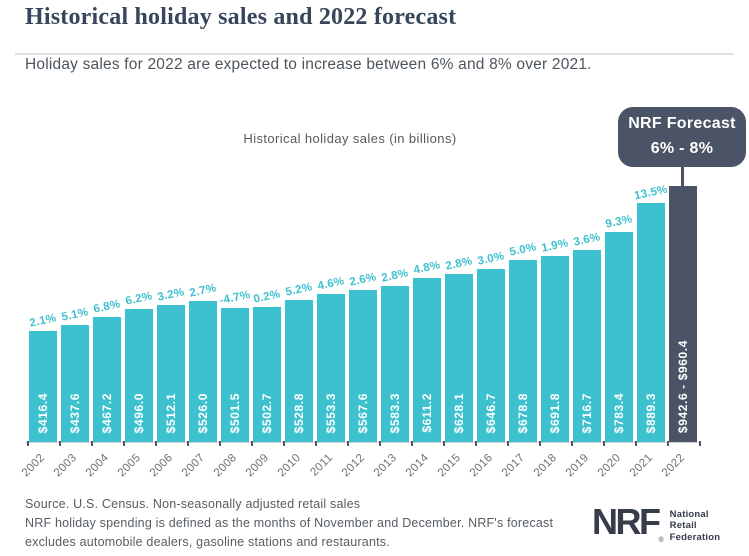 This screenshot has width=749, height=556. I want to click on year-label-2013: 2013, so click(385, 465).